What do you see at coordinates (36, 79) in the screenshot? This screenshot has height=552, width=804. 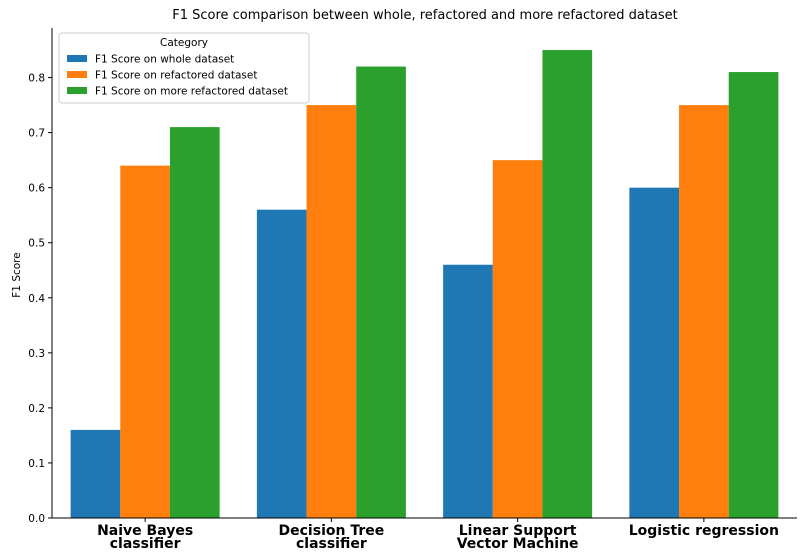 I see `y-tick-label: 0.8` at bounding box center [36, 79].